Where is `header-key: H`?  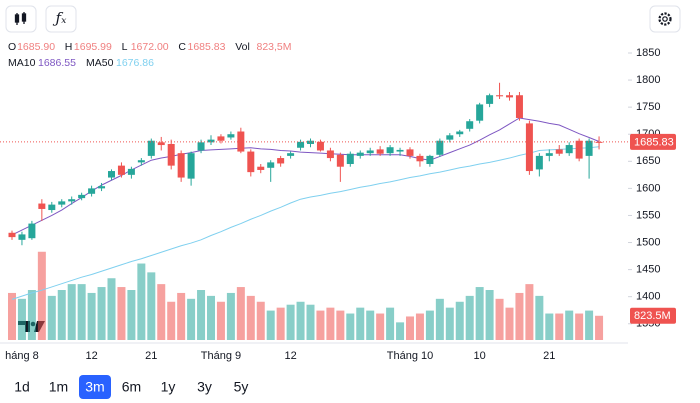 header-key: H is located at coordinates (69, 47).